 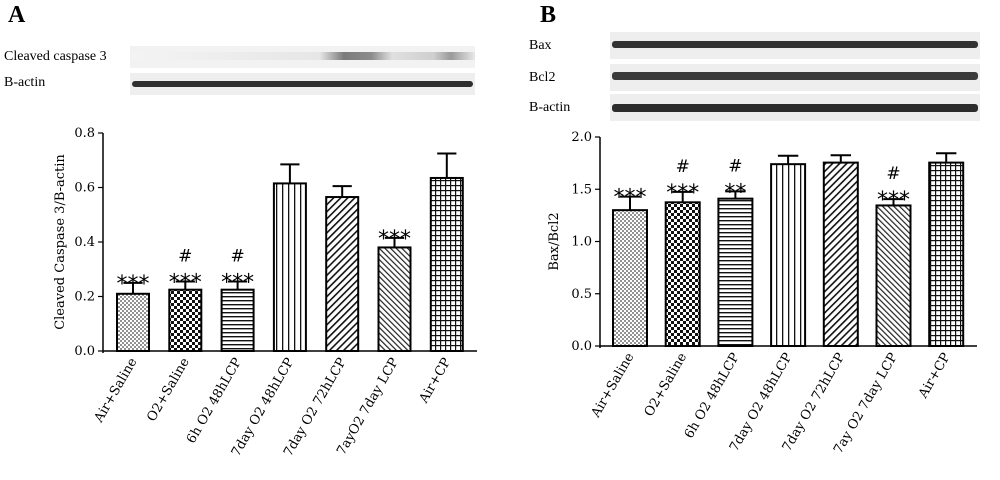 What do you see at coordinates (84, 297) in the screenshot?
I see `y-tick-label: 0.2` at bounding box center [84, 297].